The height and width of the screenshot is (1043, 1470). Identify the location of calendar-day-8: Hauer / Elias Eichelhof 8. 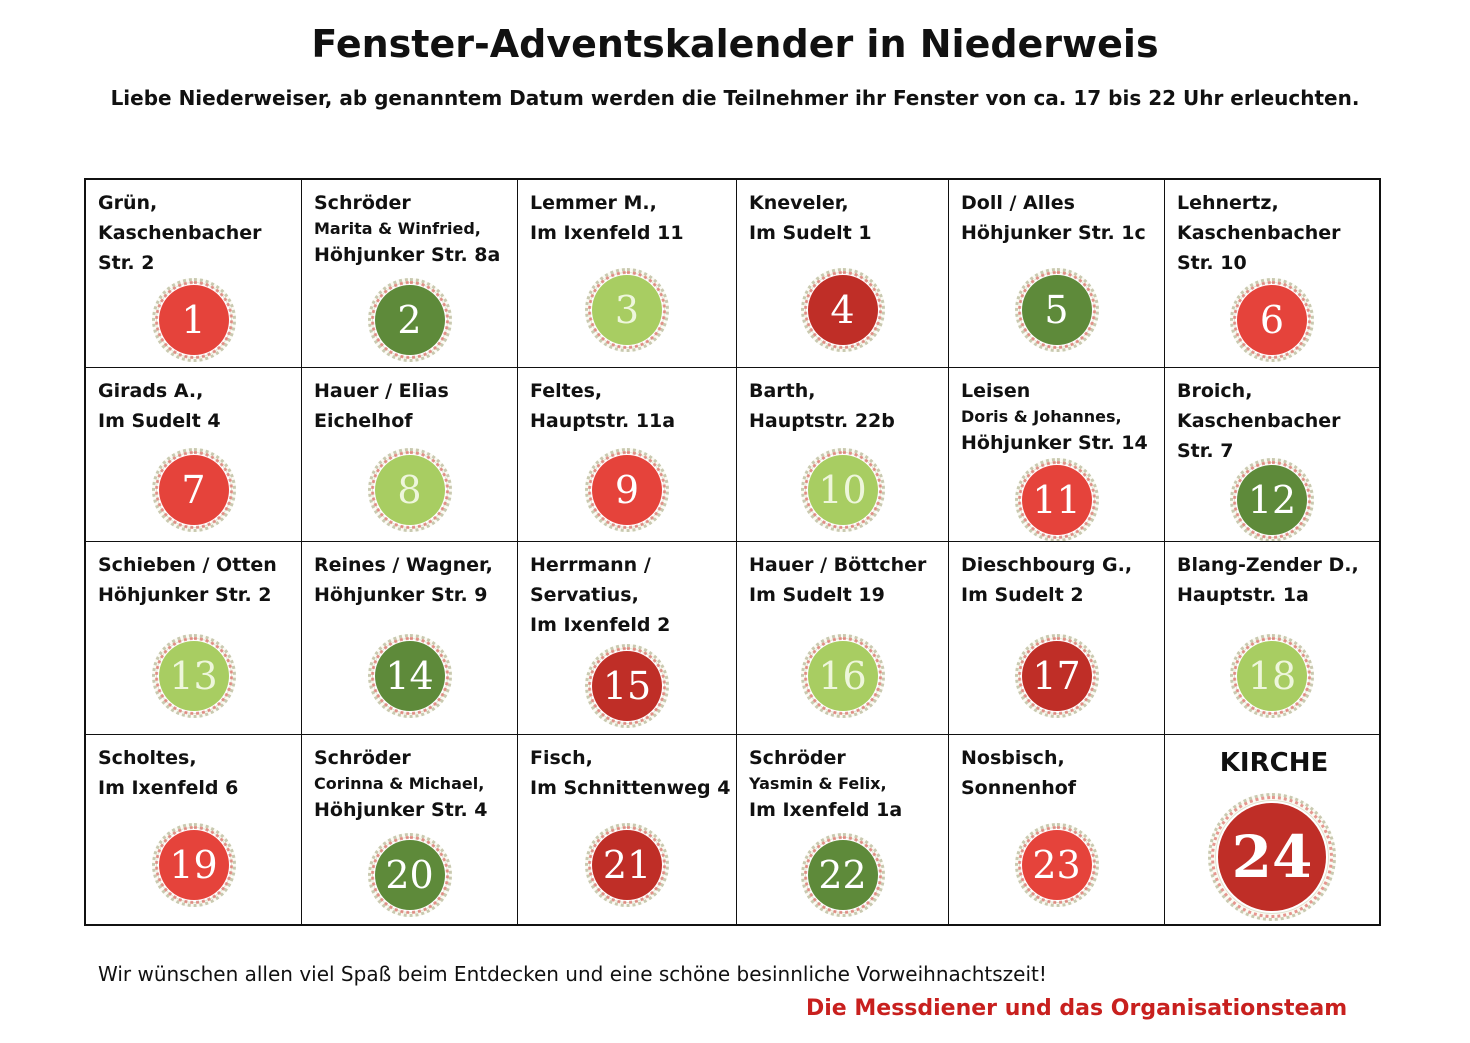
(410, 455).